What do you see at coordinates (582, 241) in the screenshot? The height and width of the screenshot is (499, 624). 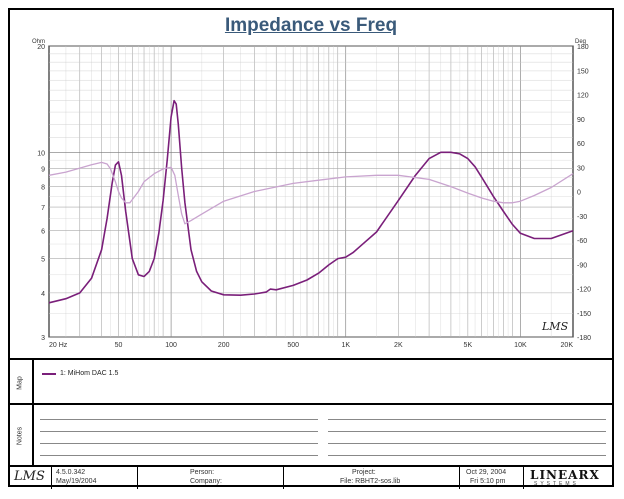 I see `y2-tick-label: -60` at bounding box center [582, 241].